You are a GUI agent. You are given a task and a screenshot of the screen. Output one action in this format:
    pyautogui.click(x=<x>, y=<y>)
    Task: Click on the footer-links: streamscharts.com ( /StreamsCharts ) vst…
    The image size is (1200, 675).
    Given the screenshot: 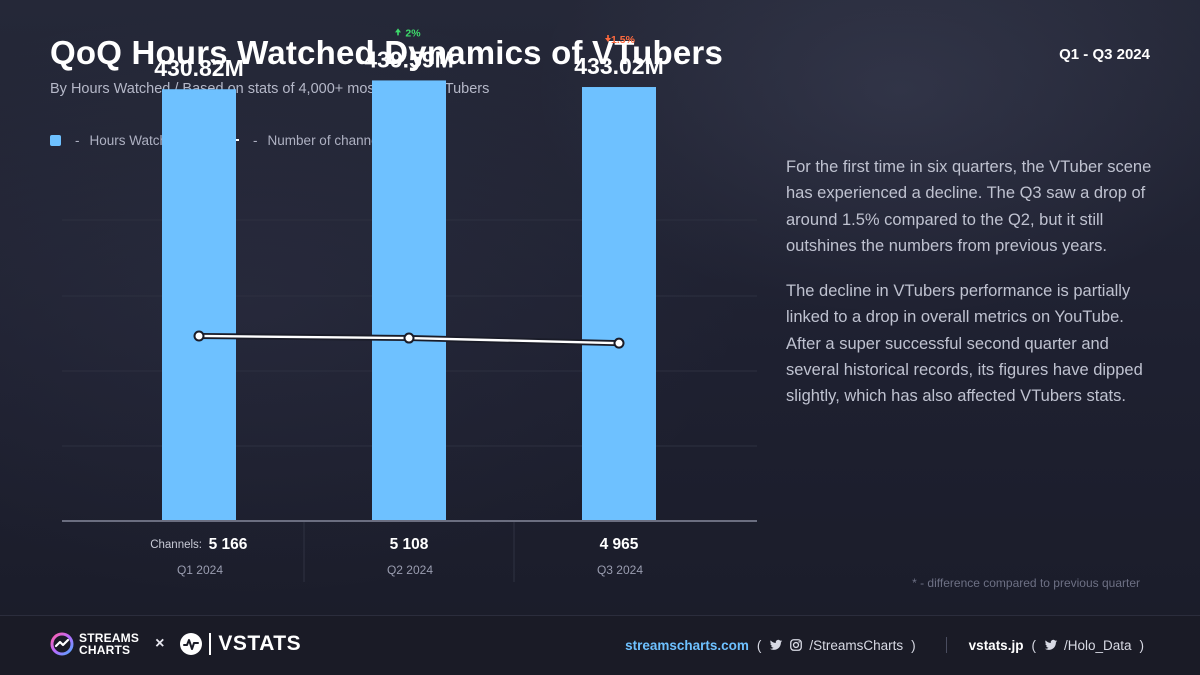 What is the action you would take?
    pyautogui.click(x=884, y=645)
    